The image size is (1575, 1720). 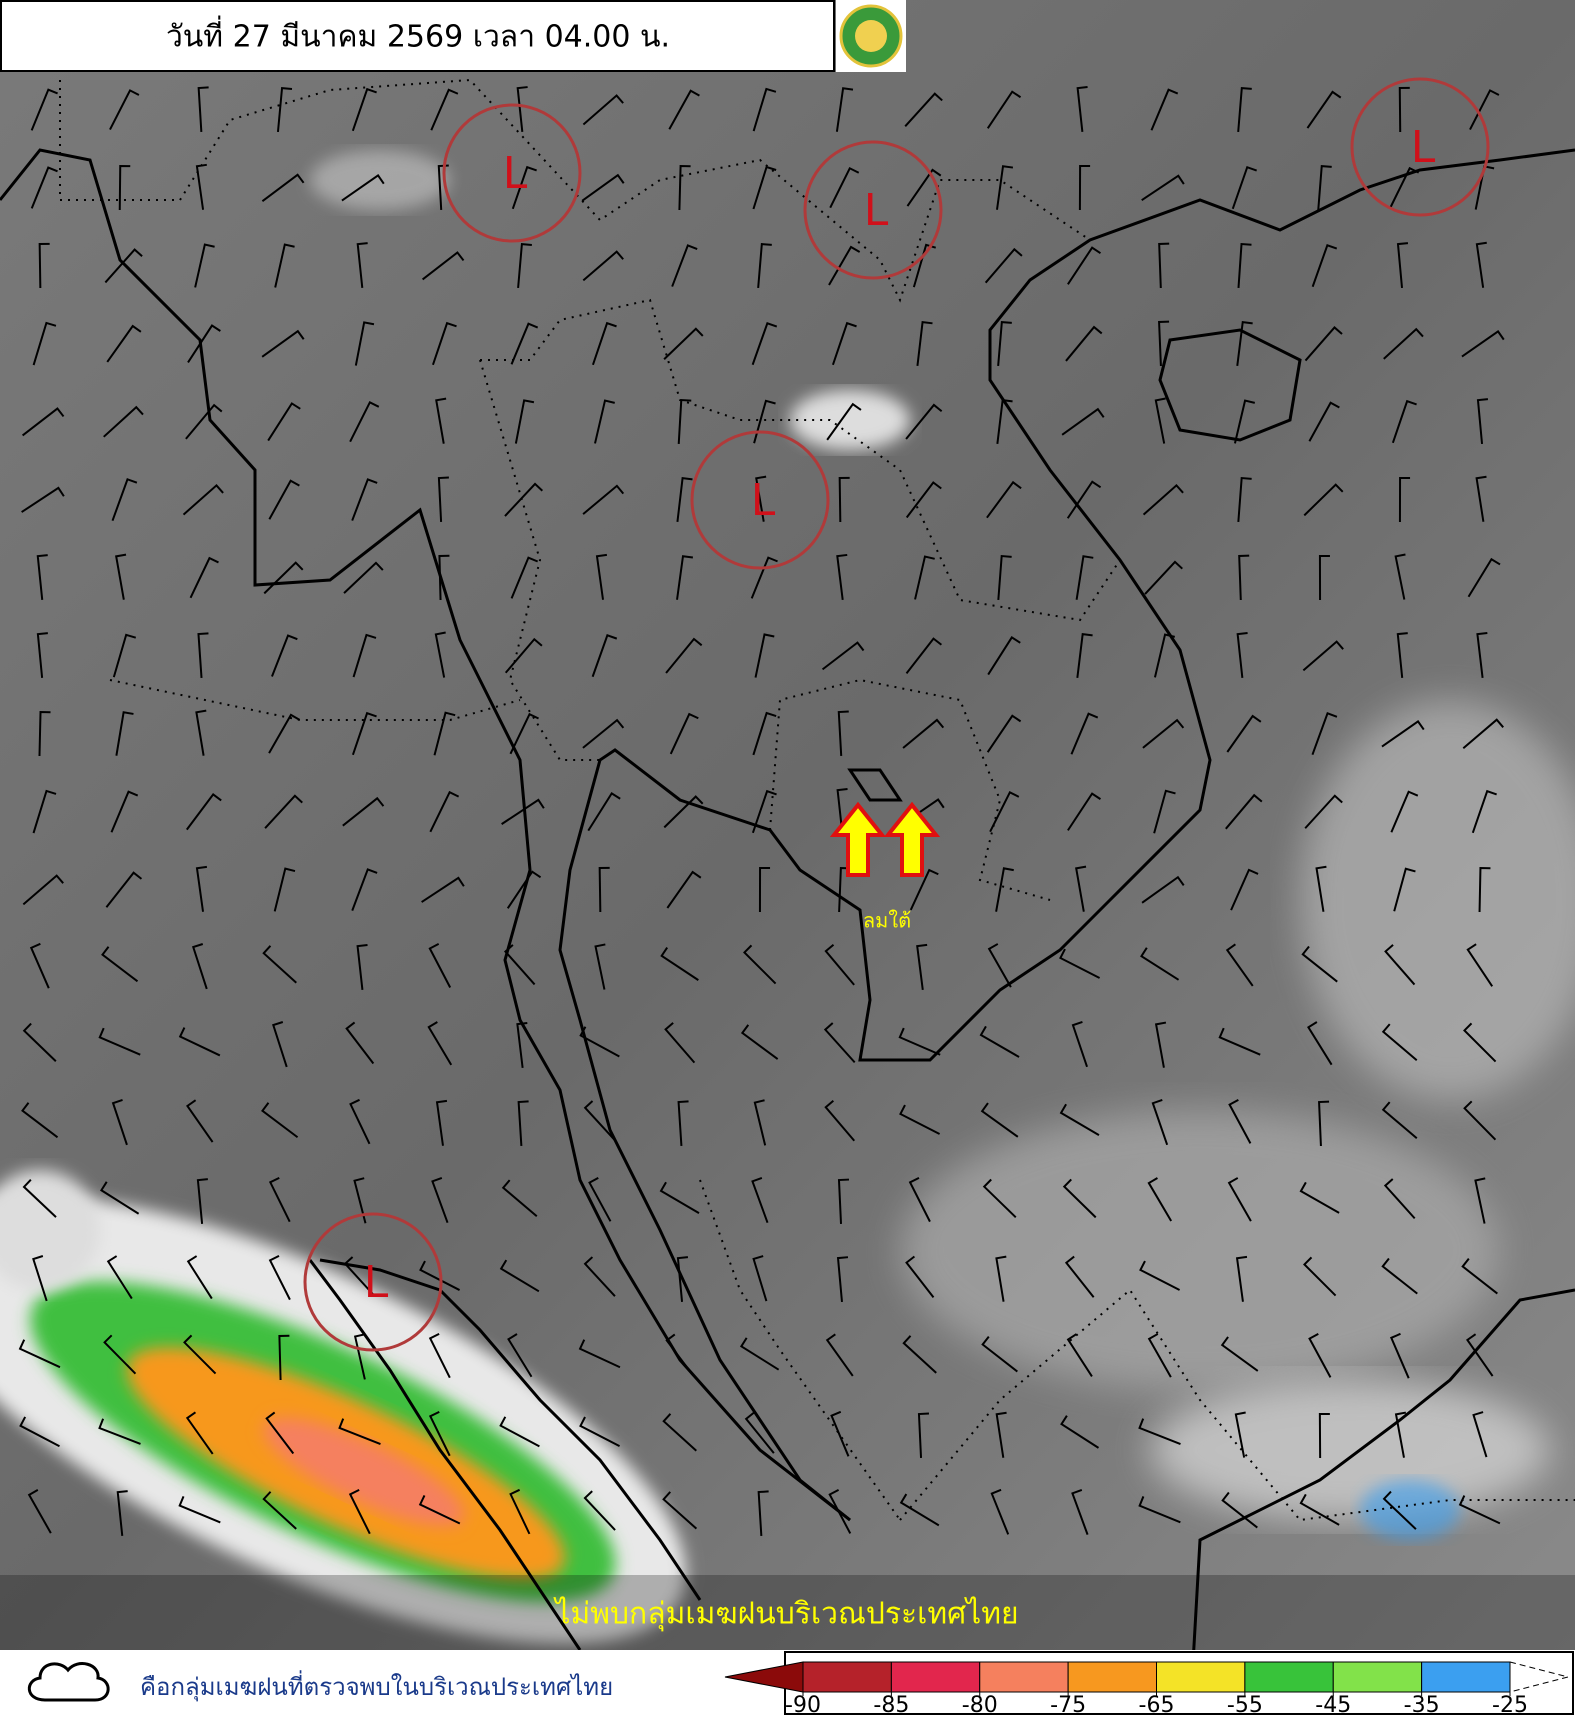 I want to click on scale-tick-label: -75, so click(x=1068, y=1704).